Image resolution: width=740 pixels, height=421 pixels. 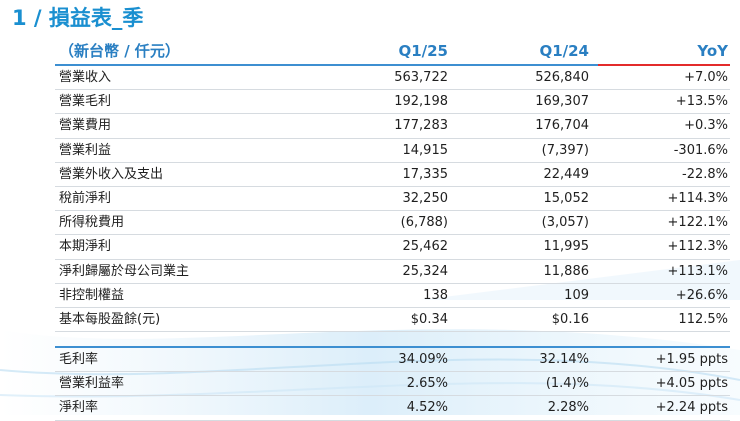 What do you see at coordinates (421, 102) in the screenshot?
I see `cell-q1-25: 192,198` at bounding box center [421, 102].